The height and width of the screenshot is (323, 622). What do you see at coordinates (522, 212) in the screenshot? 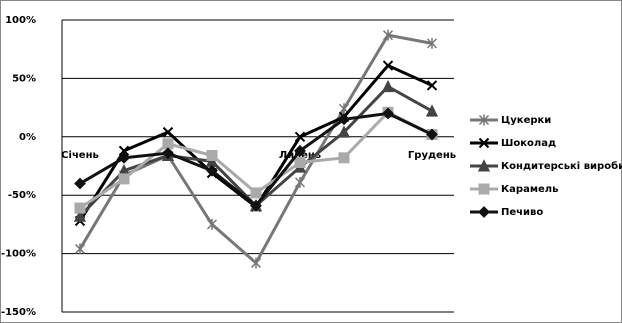
I see `legend-label: Печиво` at bounding box center [522, 212].